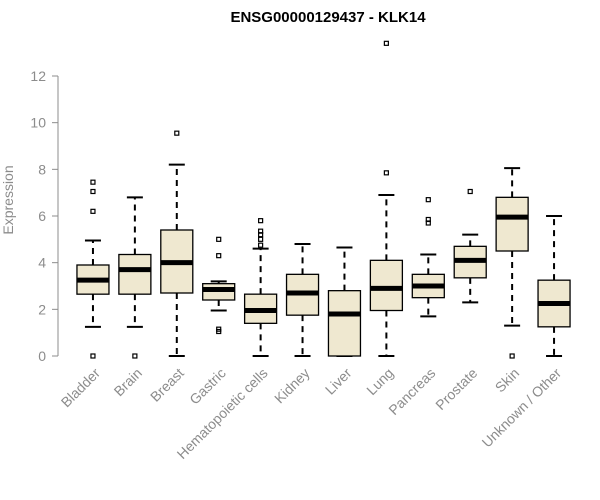 The height and width of the screenshot is (500, 600). Describe the element at coordinates (554, 286) in the screenshot. I see `box-unknown-other` at that location.